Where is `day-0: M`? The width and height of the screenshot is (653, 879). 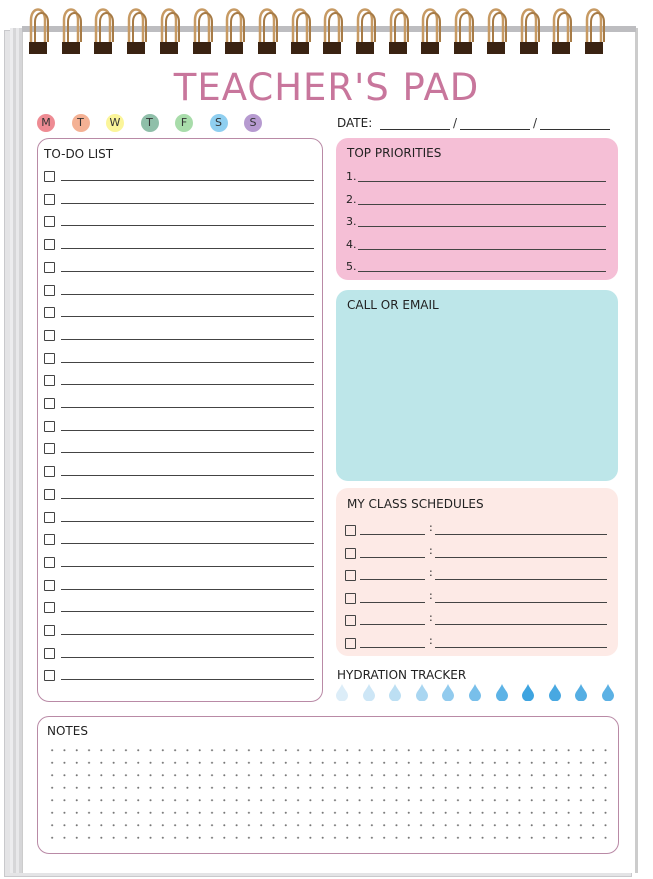
day-0: M is located at coordinates (46, 123).